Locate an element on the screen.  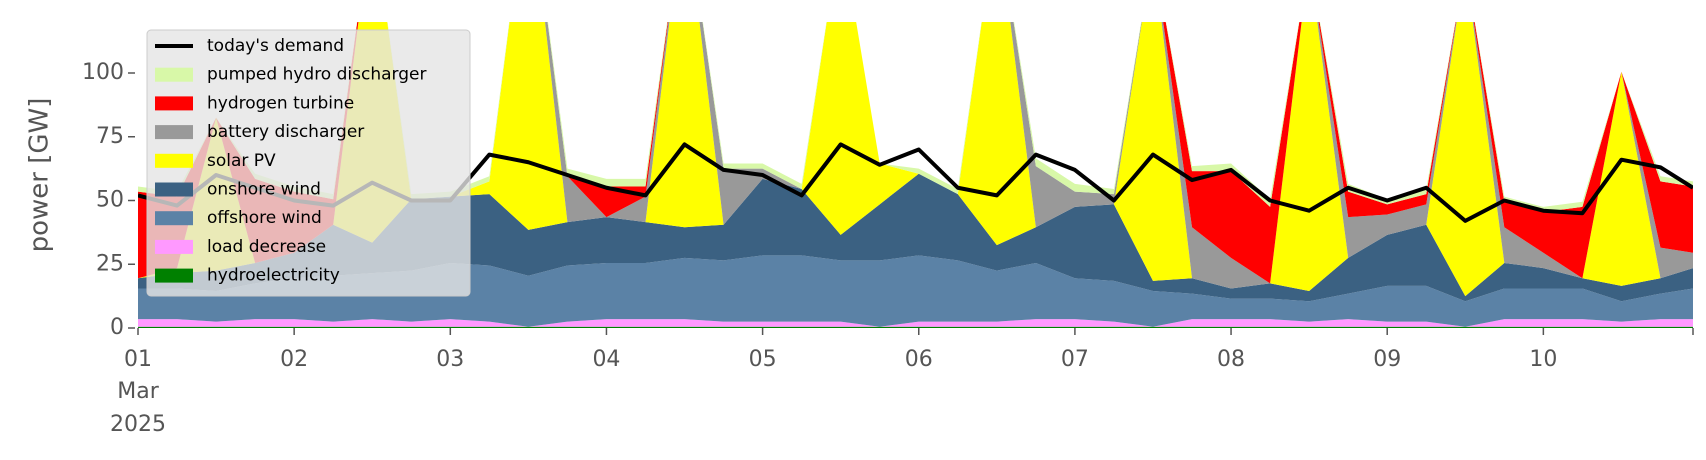
legend-box is located at coordinates (308, 163).